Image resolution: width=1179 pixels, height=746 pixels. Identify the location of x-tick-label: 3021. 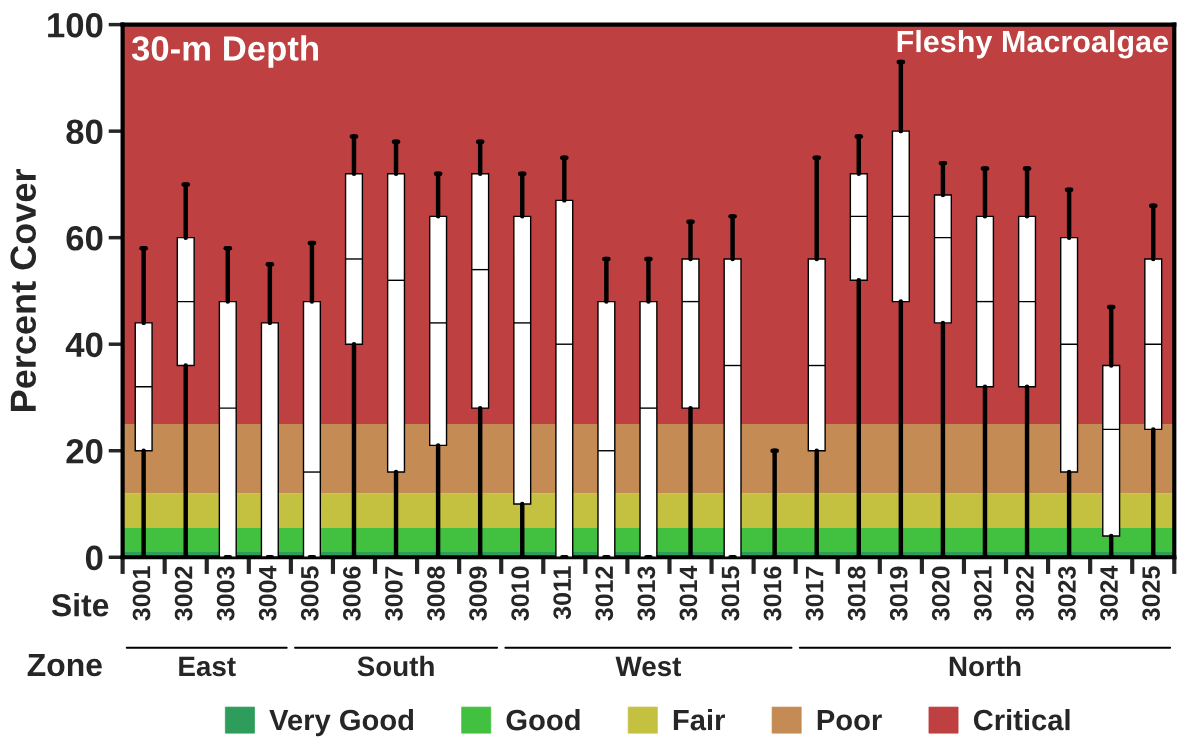
(982, 593).